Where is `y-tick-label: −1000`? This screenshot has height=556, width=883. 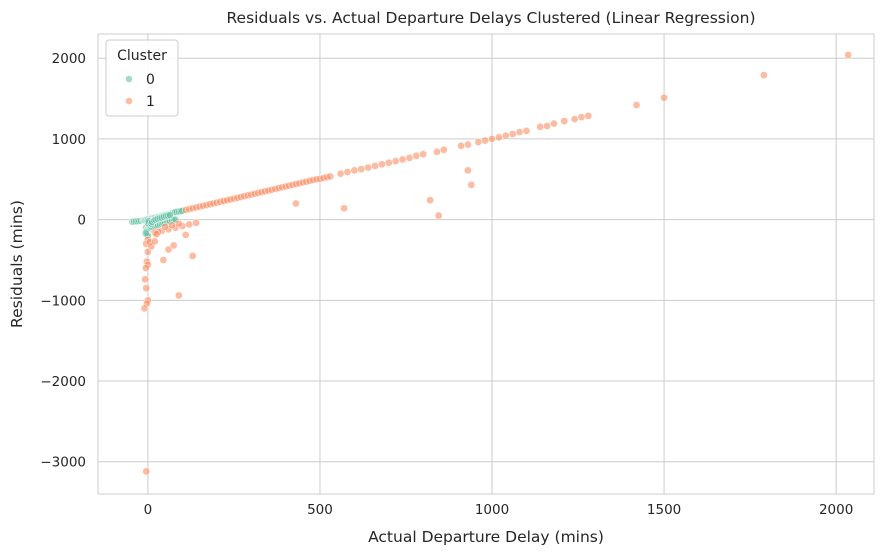
y-tick-label: −1000 is located at coordinates (63, 301).